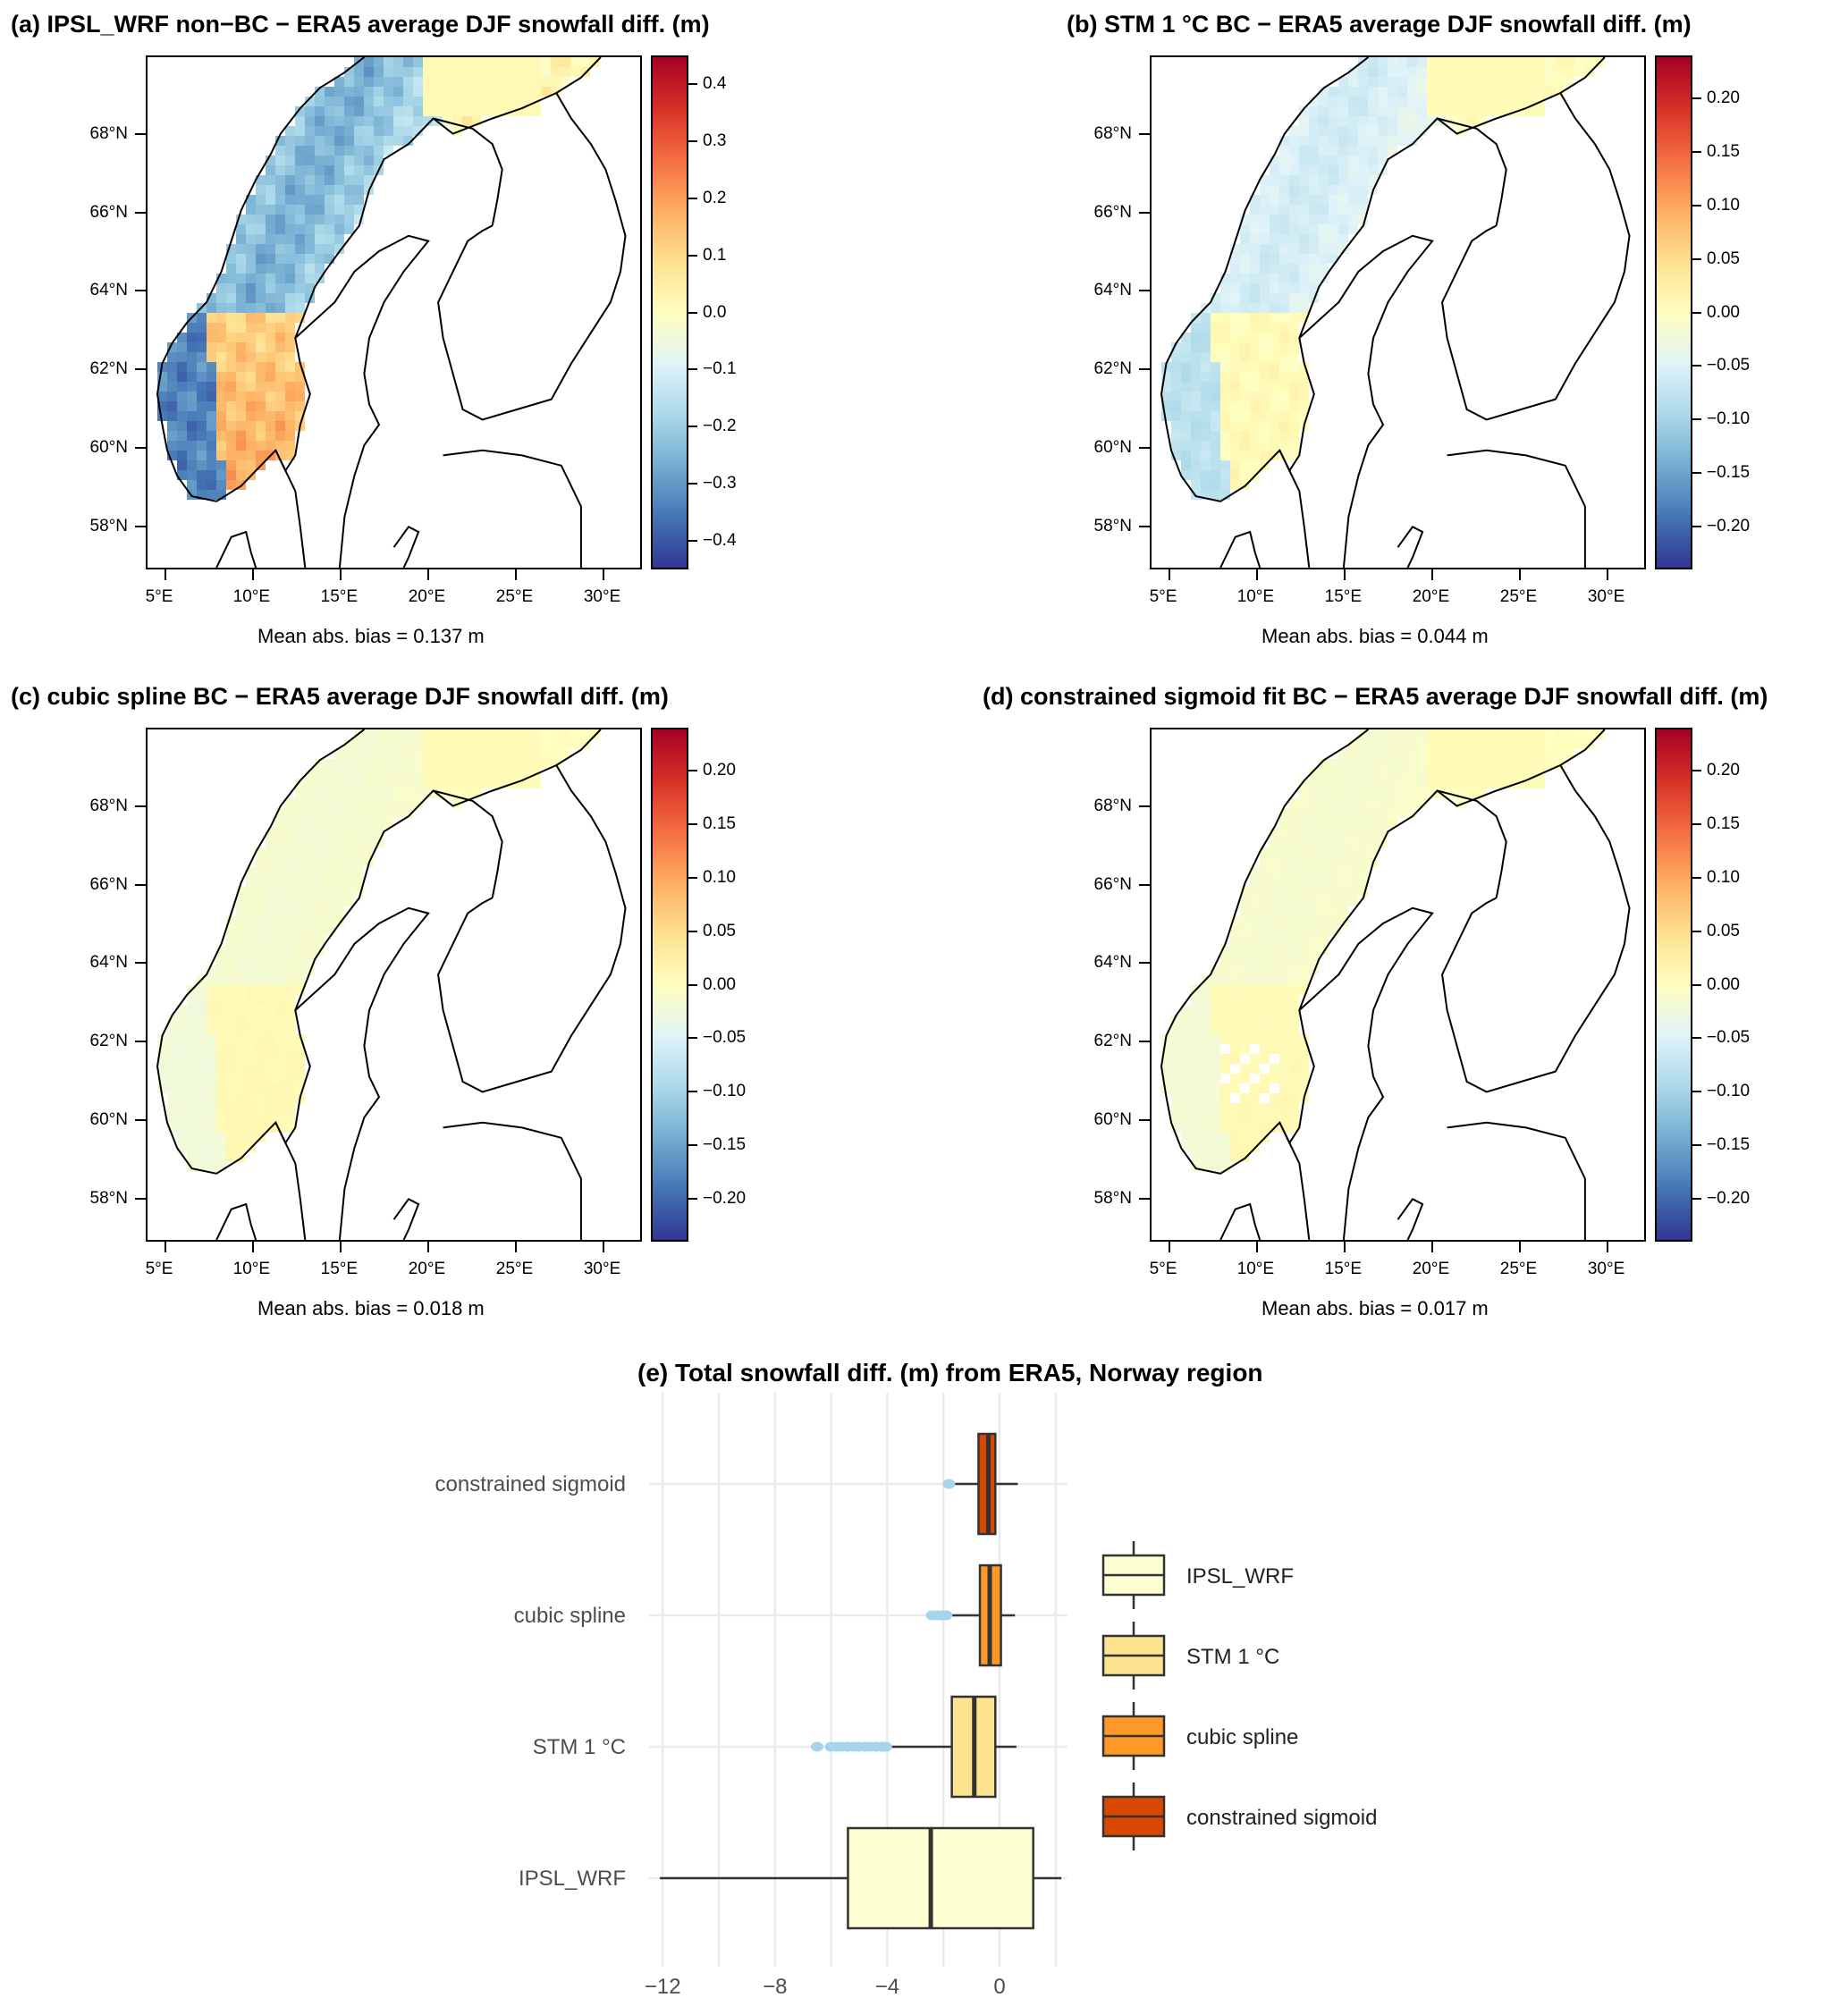 The image size is (1848, 2006). What do you see at coordinates (468, 843) in the screenshot?
I see `sweden-finland-border` at bounding box center [468, 843].